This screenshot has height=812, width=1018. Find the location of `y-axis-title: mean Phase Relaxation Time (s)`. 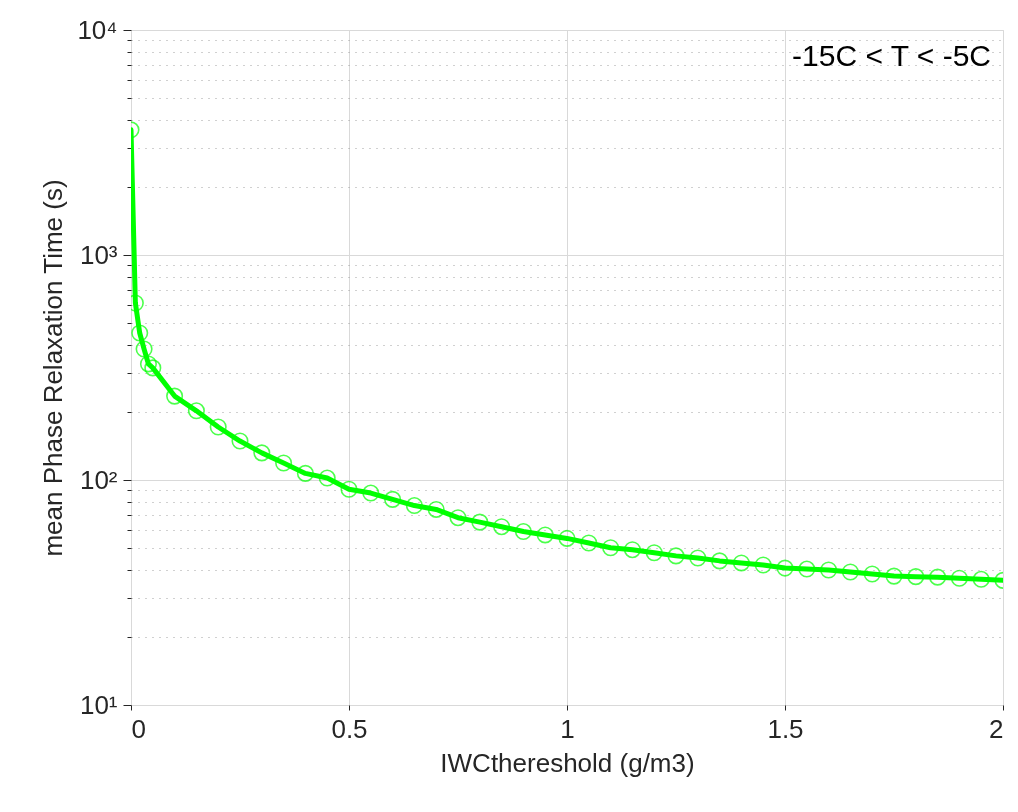

y-axis-title: mean Phase Relaxation Time (s) is located at coordinates (53, 368).